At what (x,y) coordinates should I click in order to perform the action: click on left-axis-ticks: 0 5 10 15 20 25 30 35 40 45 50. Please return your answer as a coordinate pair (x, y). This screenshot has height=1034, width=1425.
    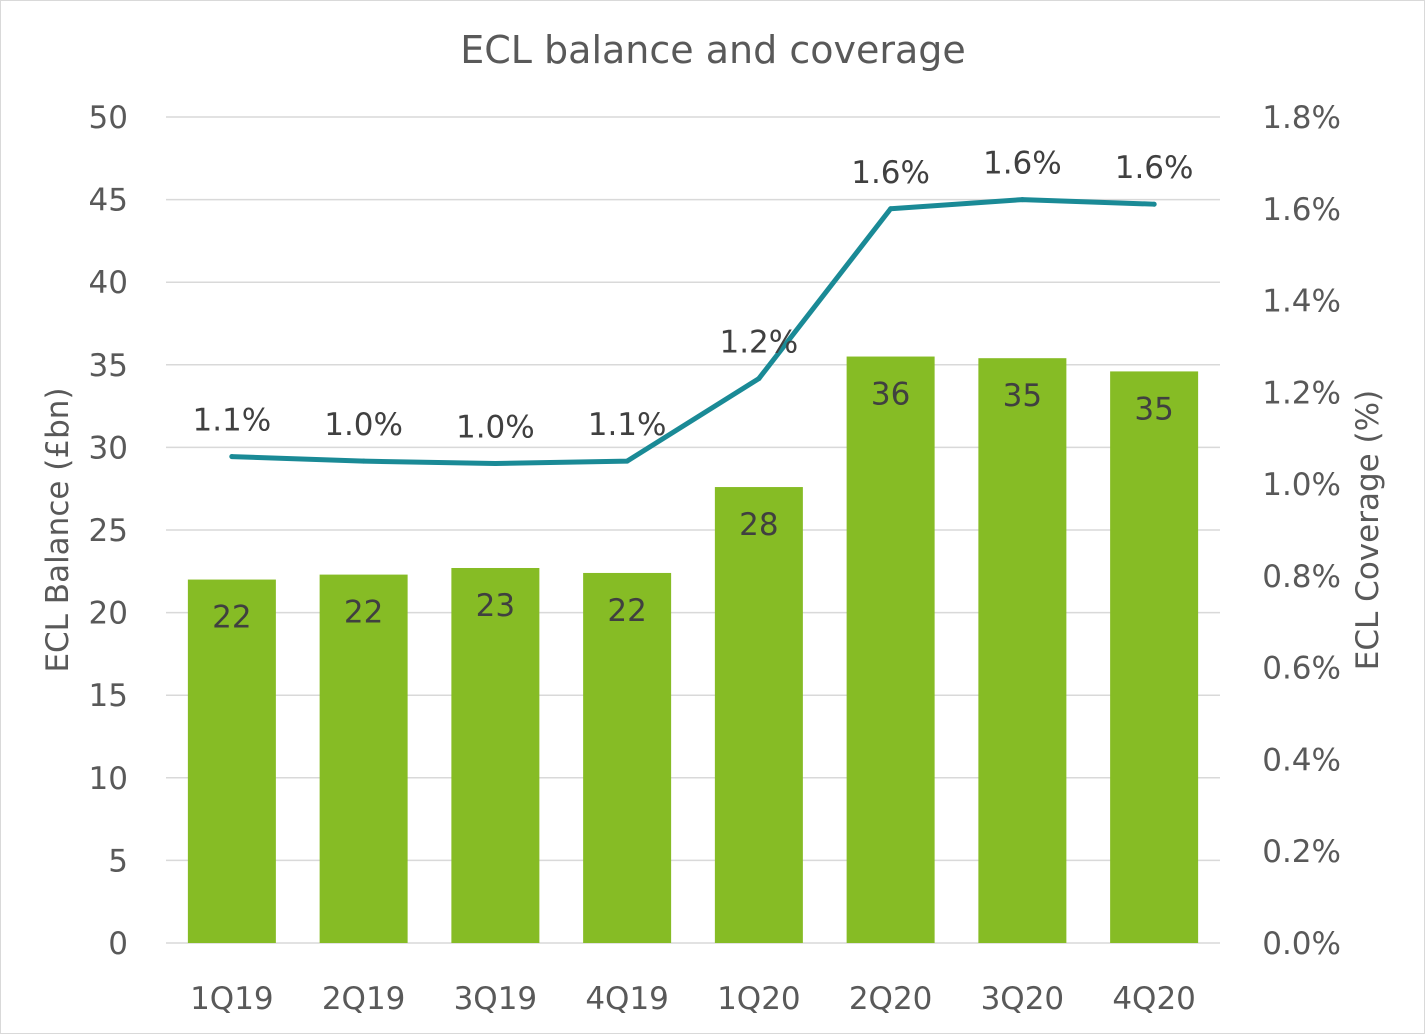
    Looking at the image, I should click on (108, 531).